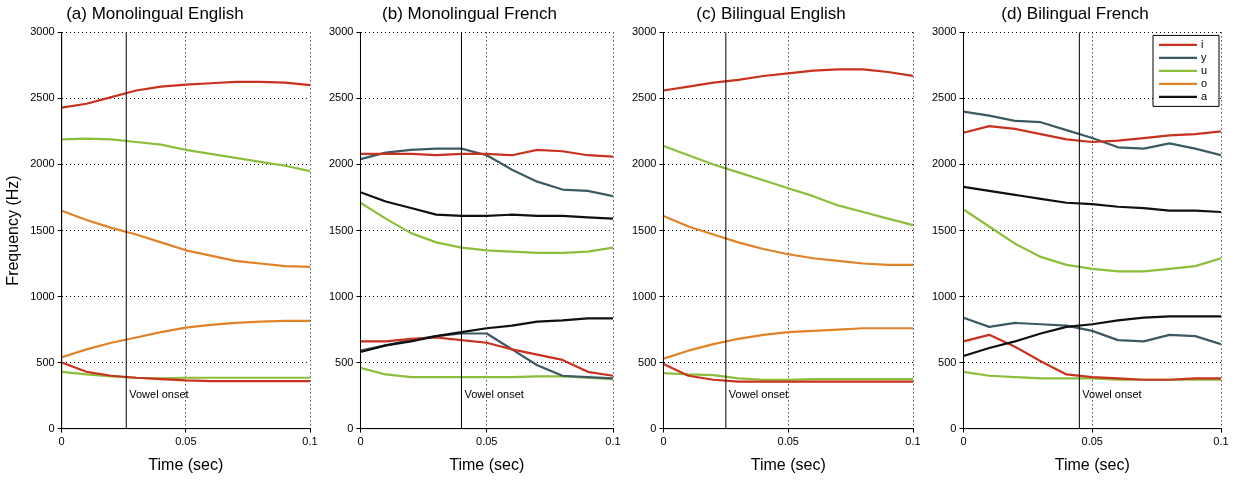 Image resolution: width=1233 pixels, height=483 pixels. I want to click on legend-label: i, so click(1202, 43).